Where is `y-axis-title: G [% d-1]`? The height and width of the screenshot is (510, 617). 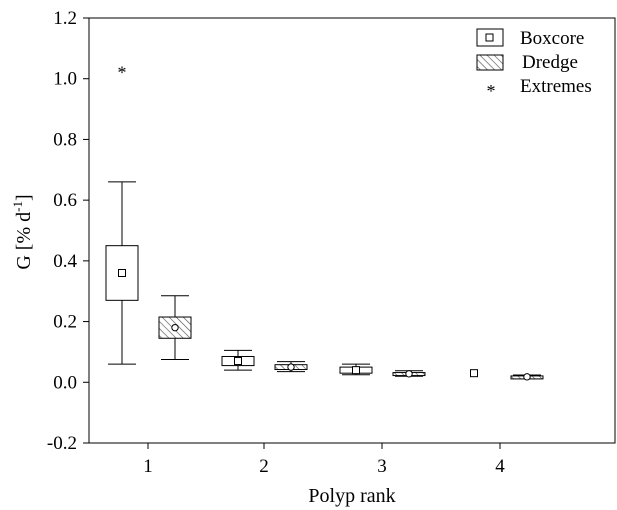 y-axis-title: G [% d-1] is located at coordinates (22, 231).